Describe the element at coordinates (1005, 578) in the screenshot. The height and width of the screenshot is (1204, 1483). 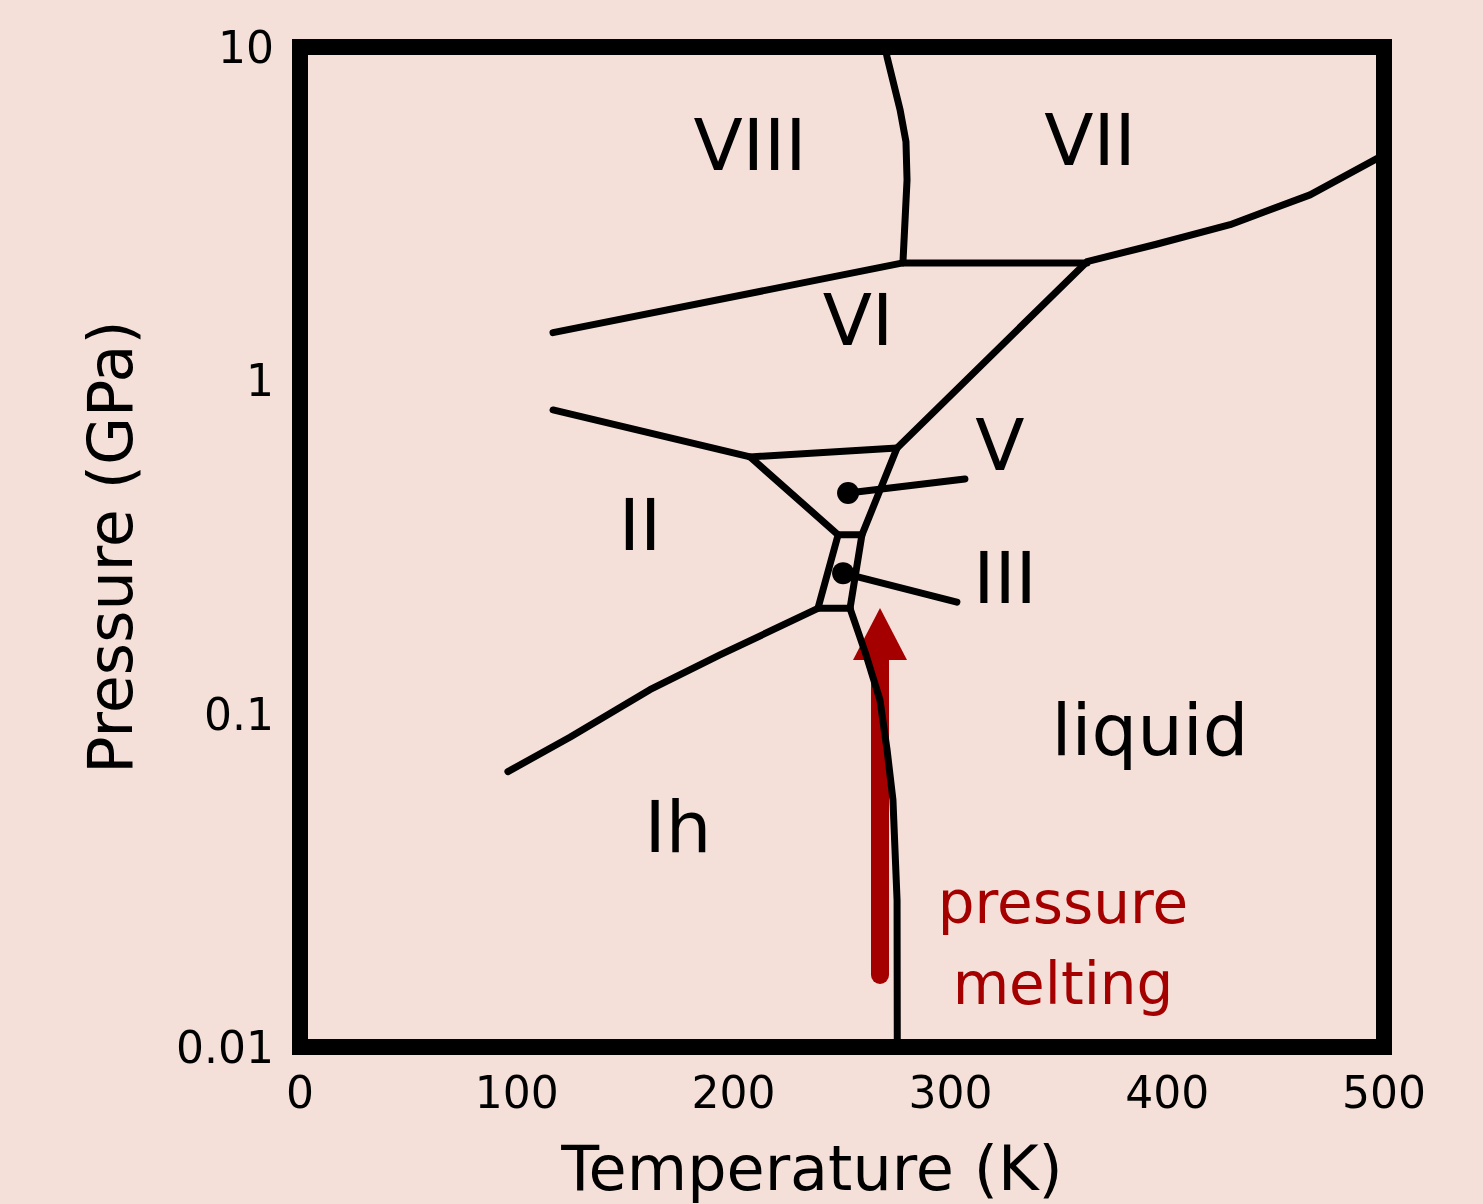
I see `annotation: III` at that location.